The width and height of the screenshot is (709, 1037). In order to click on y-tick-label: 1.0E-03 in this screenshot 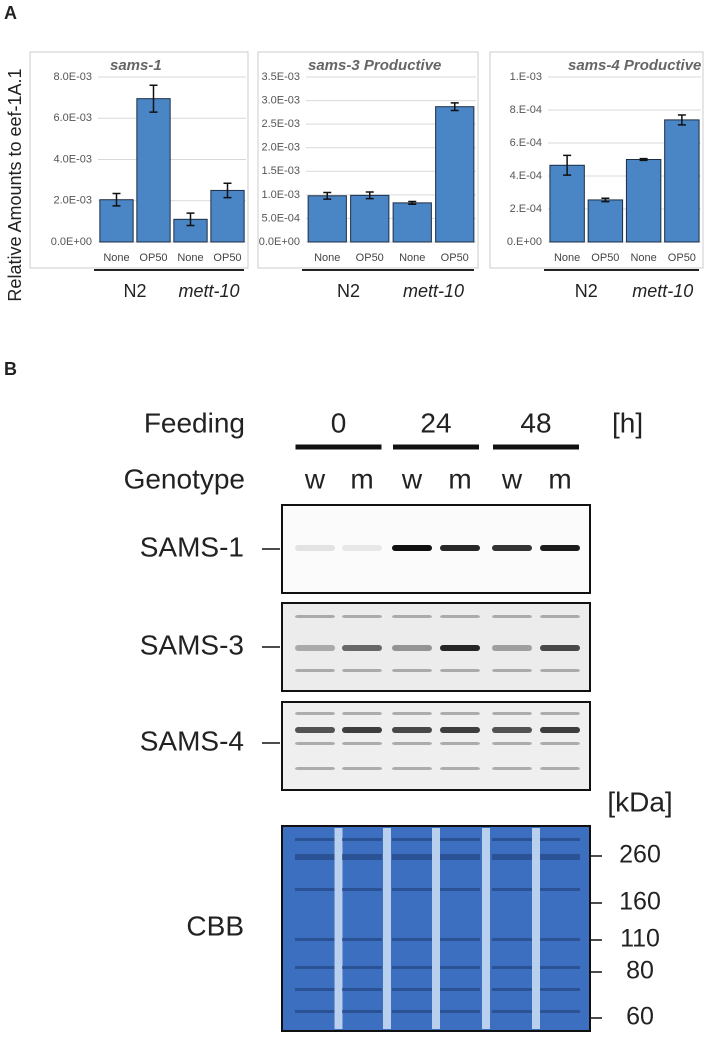, I will do `click(280, 195)`.